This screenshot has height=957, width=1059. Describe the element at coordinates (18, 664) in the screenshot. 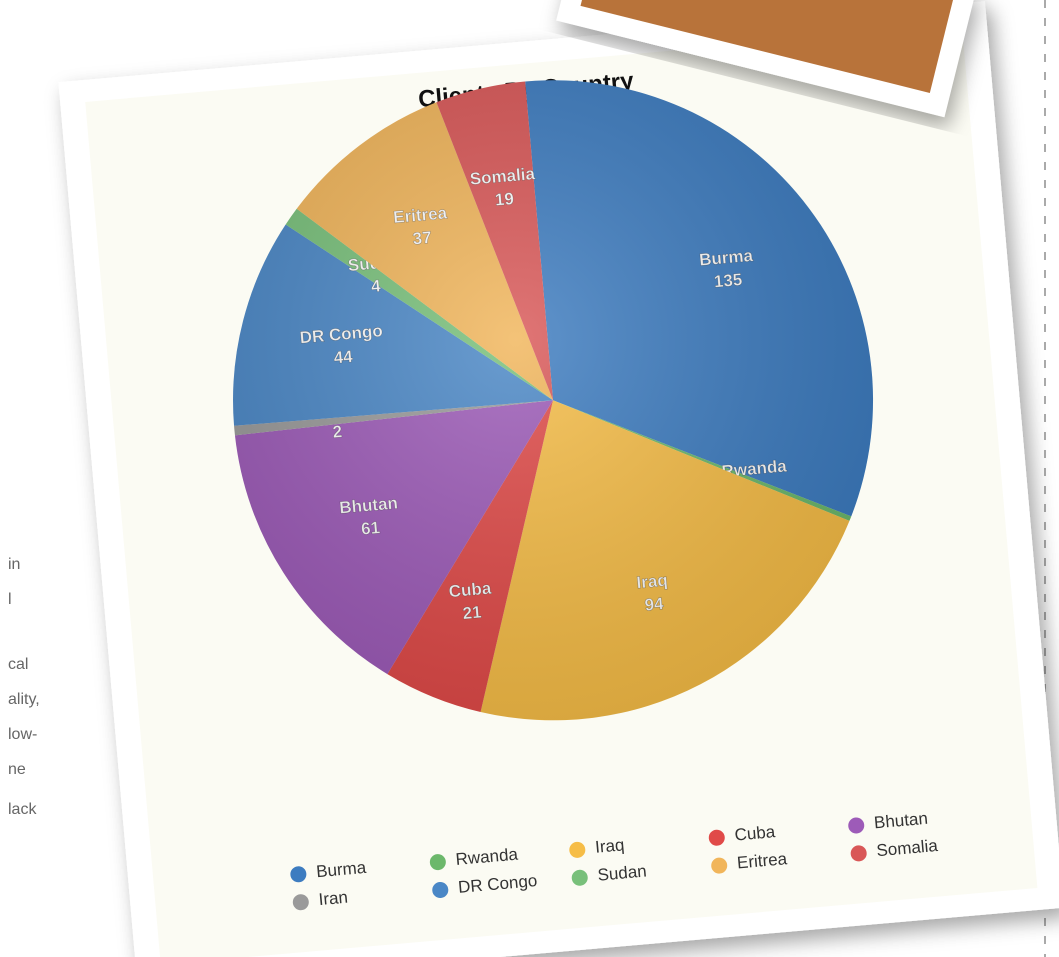

I see `text-fragment: cal` at that location.